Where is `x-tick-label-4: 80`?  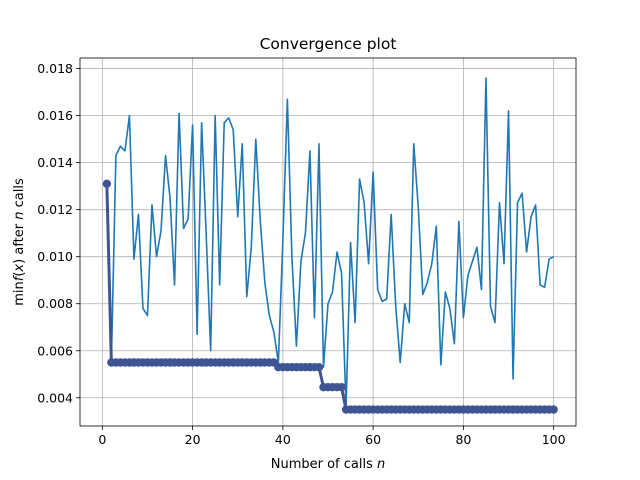
x-tick-label-4: 80 is located at coordinates (463, 439).